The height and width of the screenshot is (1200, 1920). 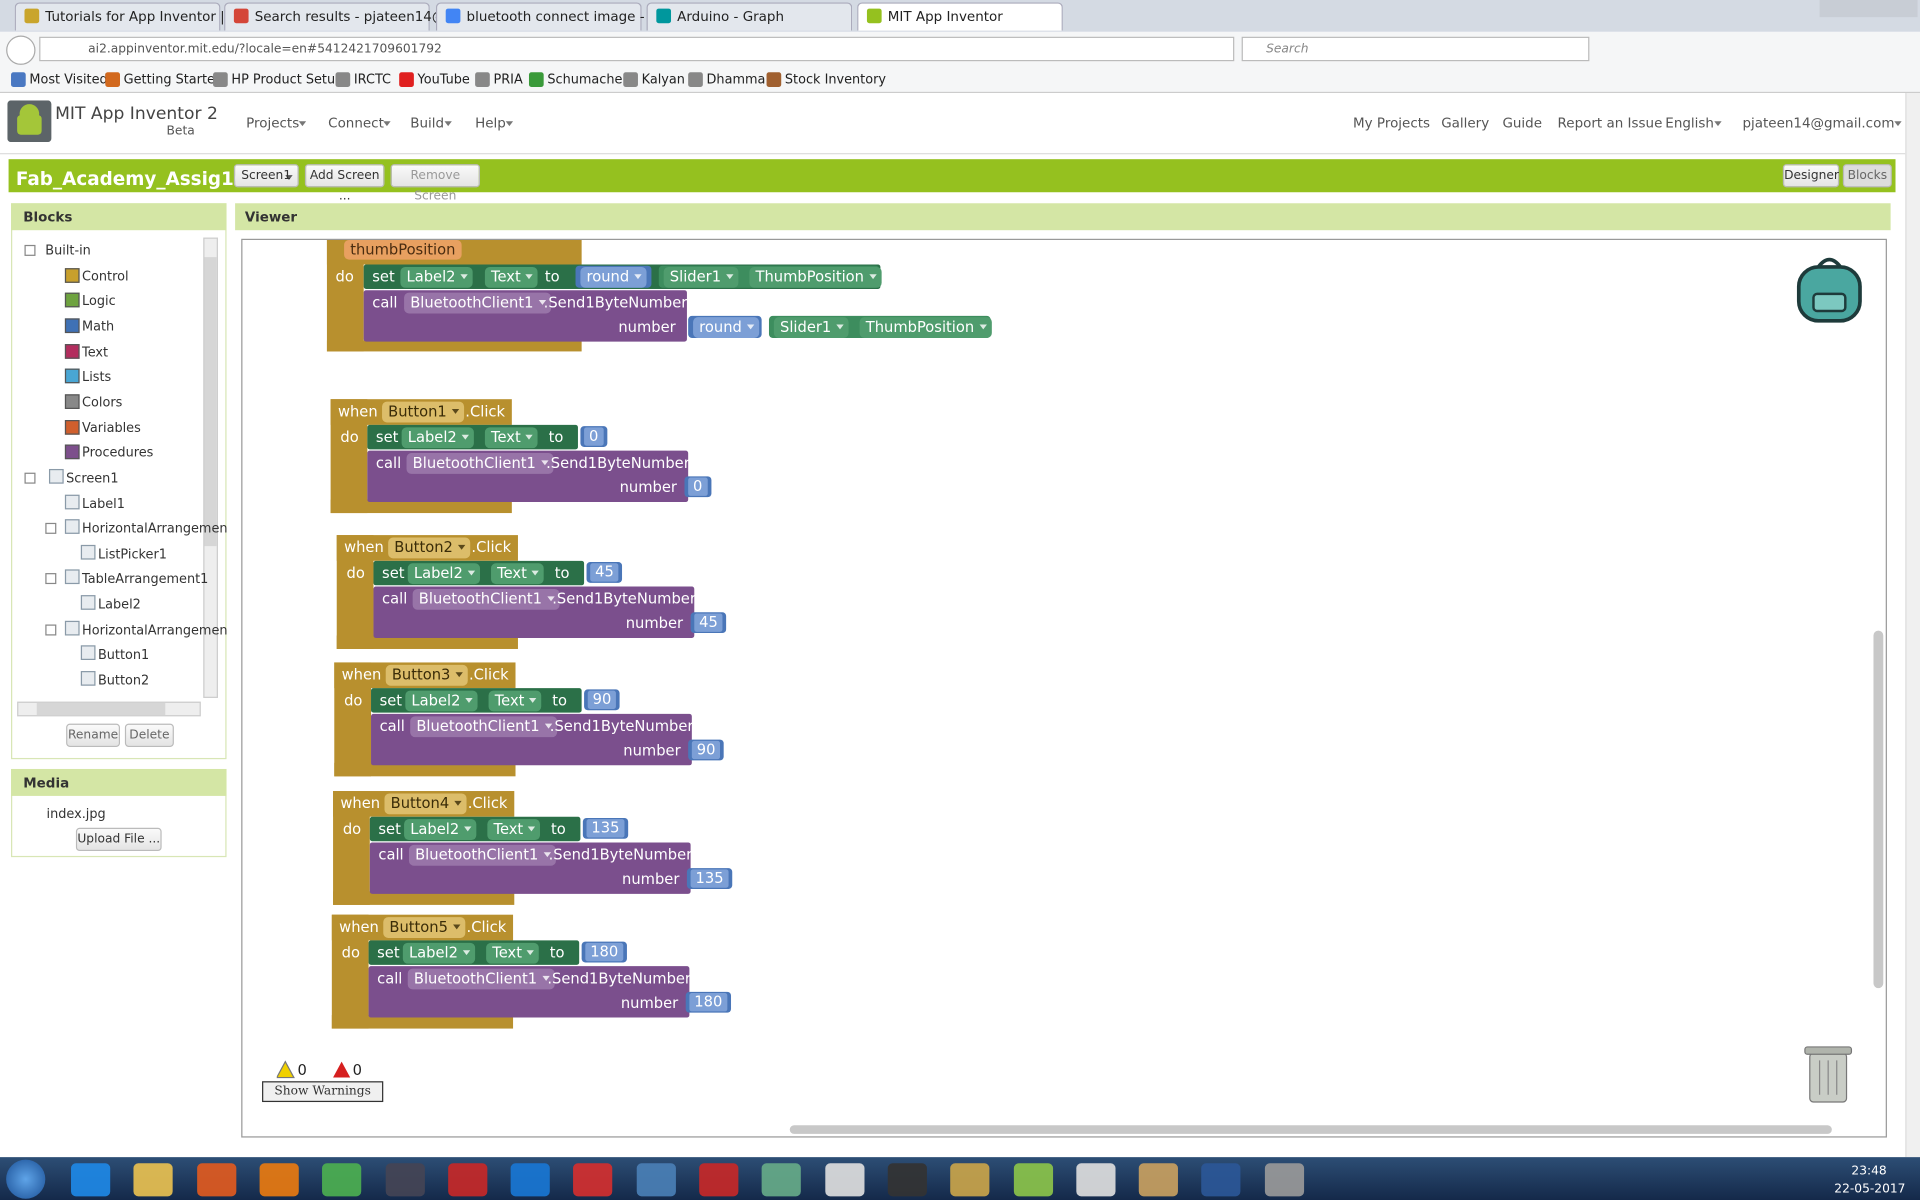 What do you see at coordinates (92, 478) in the screenshot?
I see `tree-item: Screen1` at bounding box center [92, 478].